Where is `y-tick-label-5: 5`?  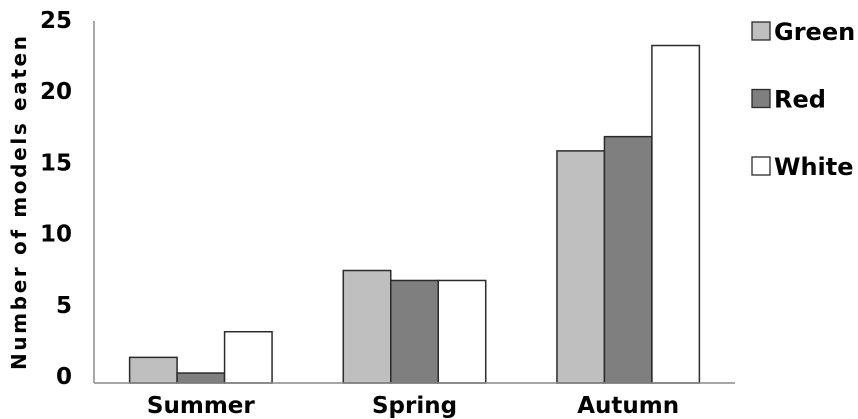
y-tick-label-5: 5 is located at coordinates (64, 306).